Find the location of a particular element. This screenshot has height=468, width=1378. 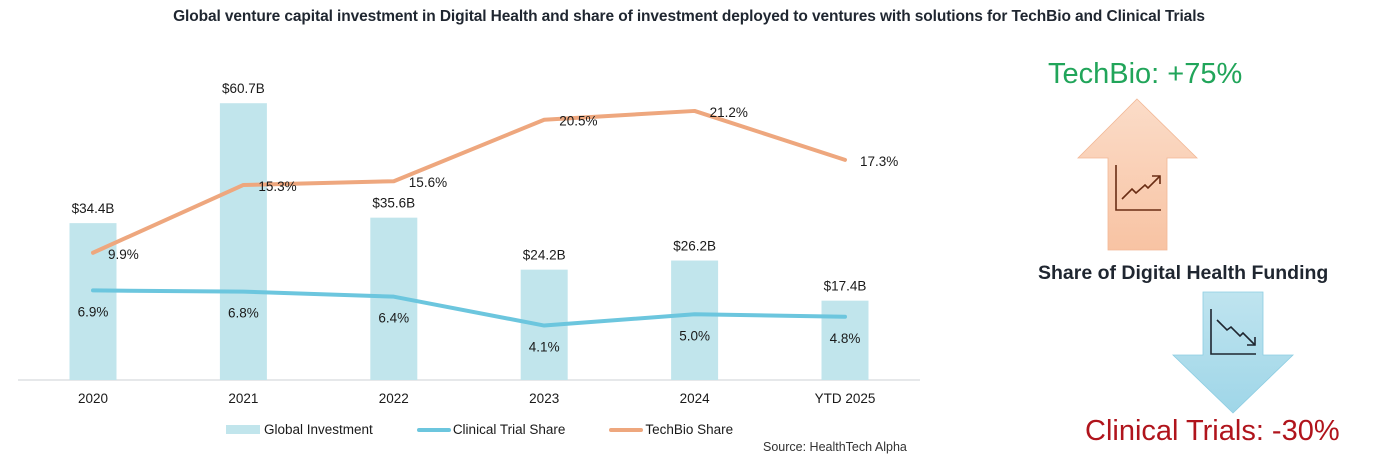

x-tick-label: 2022 is located at coordinates (394, 398).